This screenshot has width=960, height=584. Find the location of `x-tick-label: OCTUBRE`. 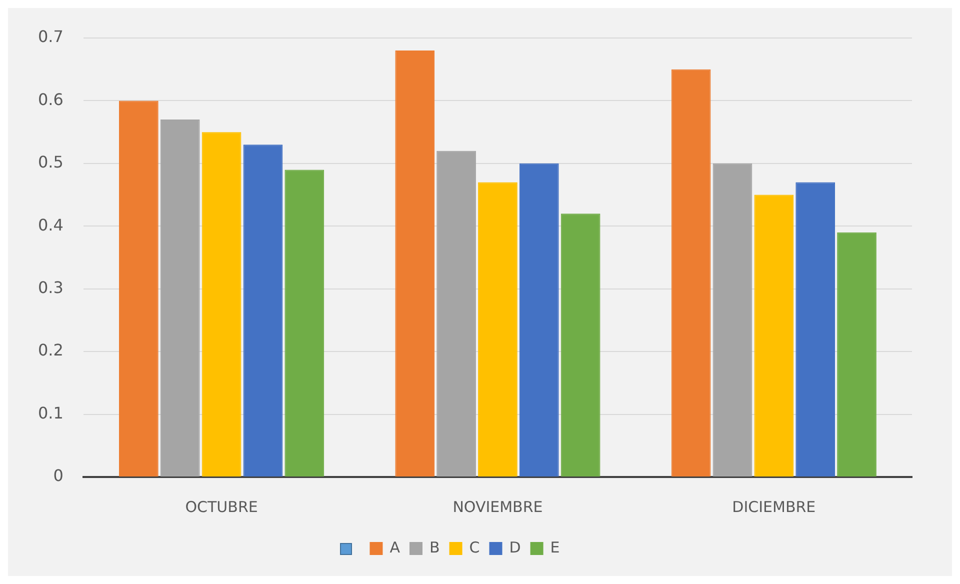

x-tick-label: OCTUBRE is located at coordinates (221, 507).